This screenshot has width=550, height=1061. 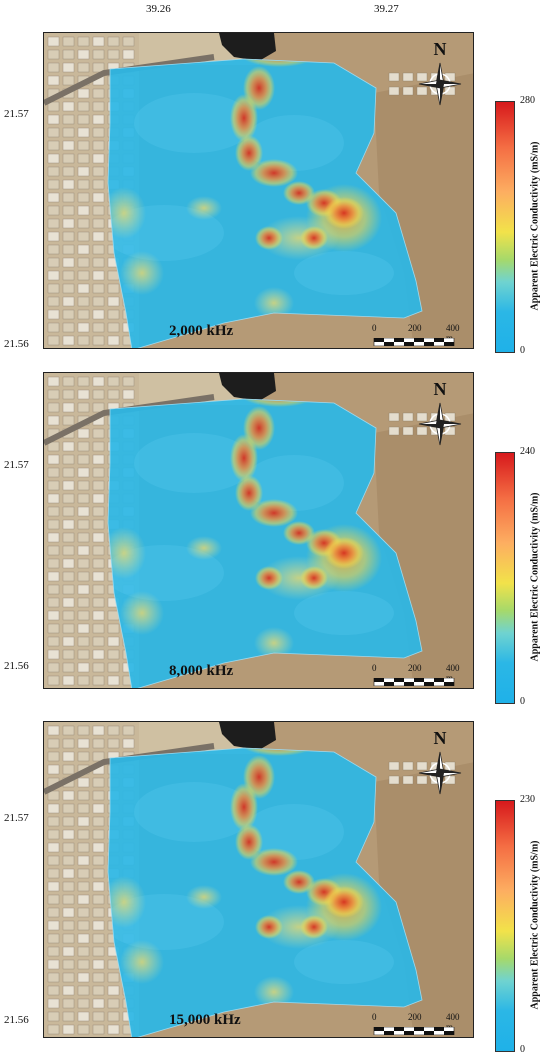 What do you see at coordinates (386, 9) in the screenshot?
I see `longitude-label-39-27: 39.27` at bounding box center [386, 9].